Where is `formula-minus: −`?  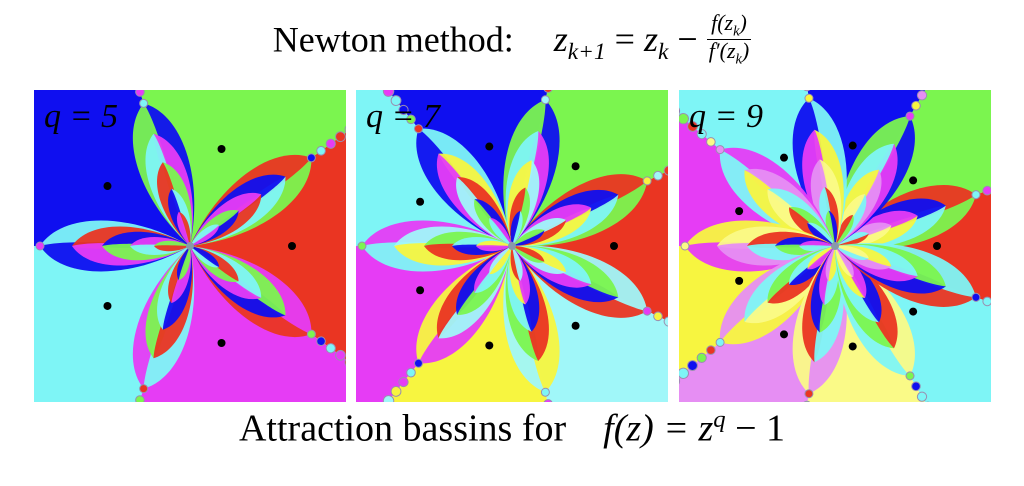 formula-minus: − is located at coordinates (687, 39).